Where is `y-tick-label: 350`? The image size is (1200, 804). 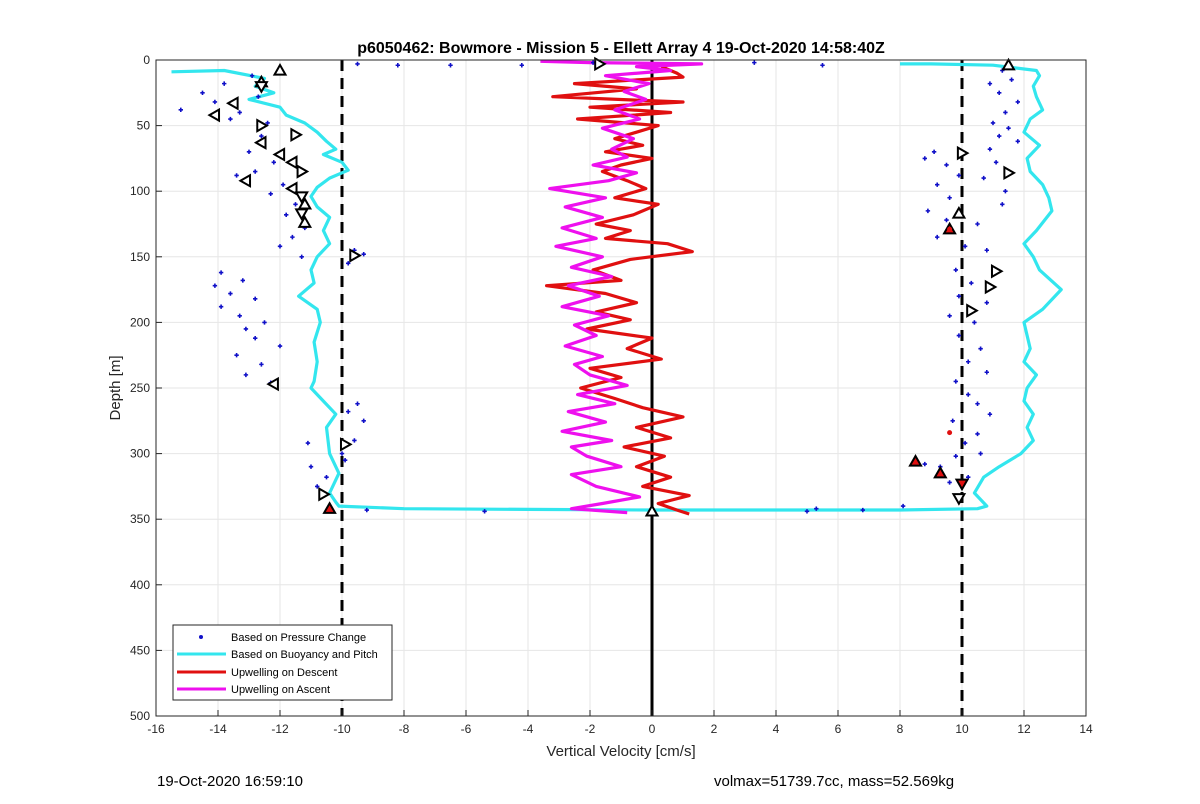
y-tick-label: 350 is located at coordinates (140, 519).